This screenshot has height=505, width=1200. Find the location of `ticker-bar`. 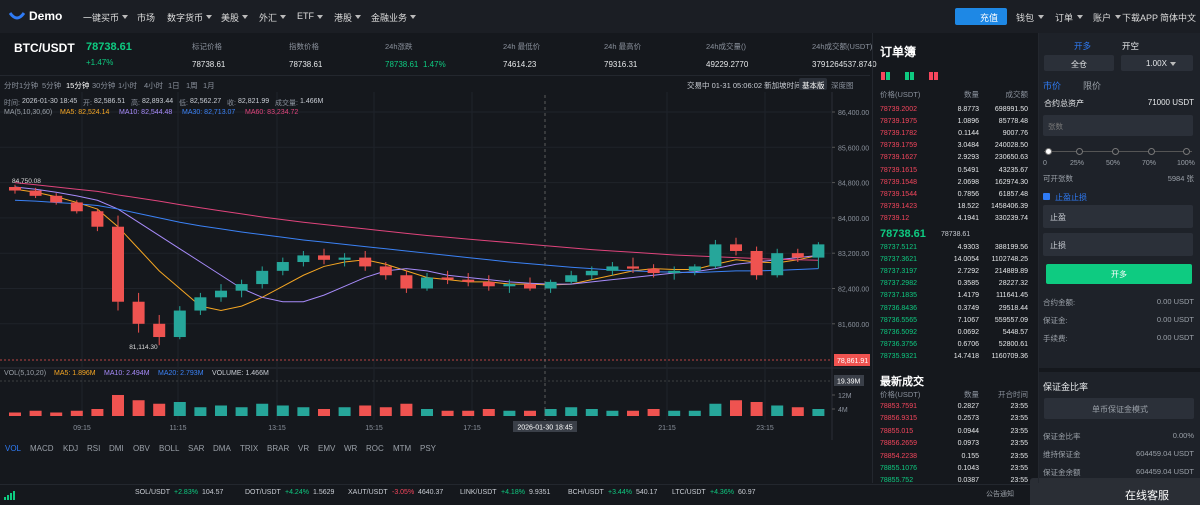

ticker-bar is located at coordinates (435, 54).